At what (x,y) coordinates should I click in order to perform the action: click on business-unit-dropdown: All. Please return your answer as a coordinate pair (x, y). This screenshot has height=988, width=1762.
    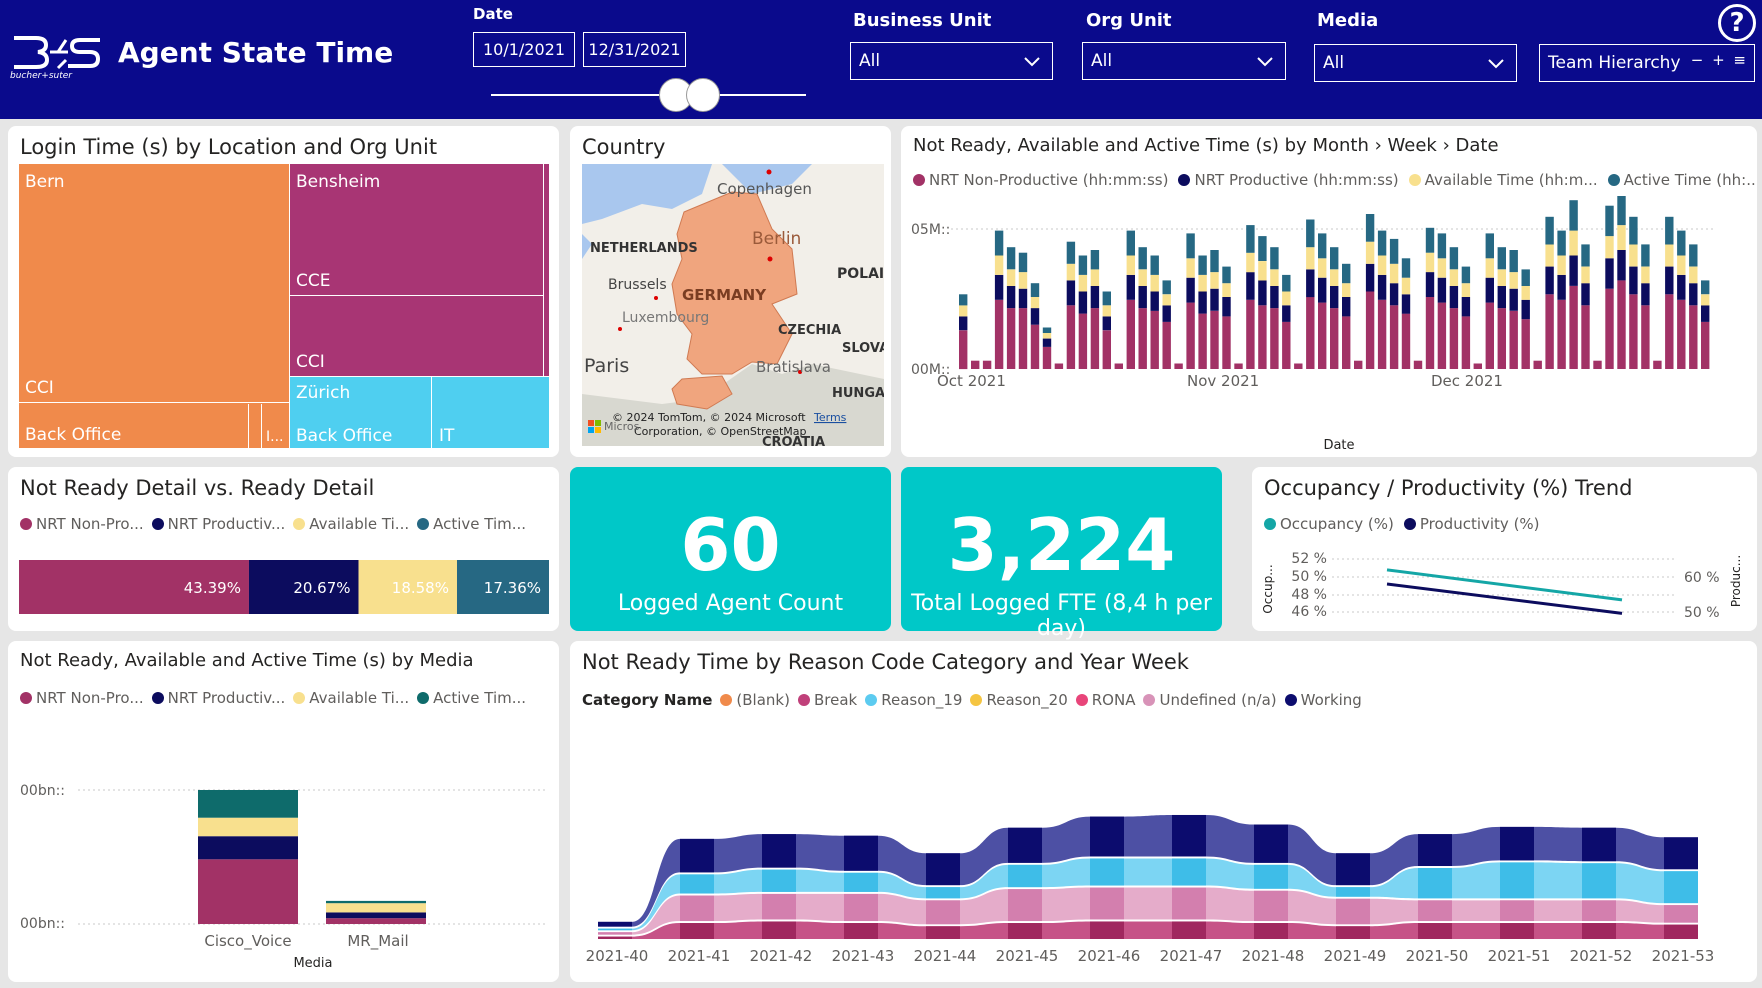
    Looking at the image, I should click on (951, 61).